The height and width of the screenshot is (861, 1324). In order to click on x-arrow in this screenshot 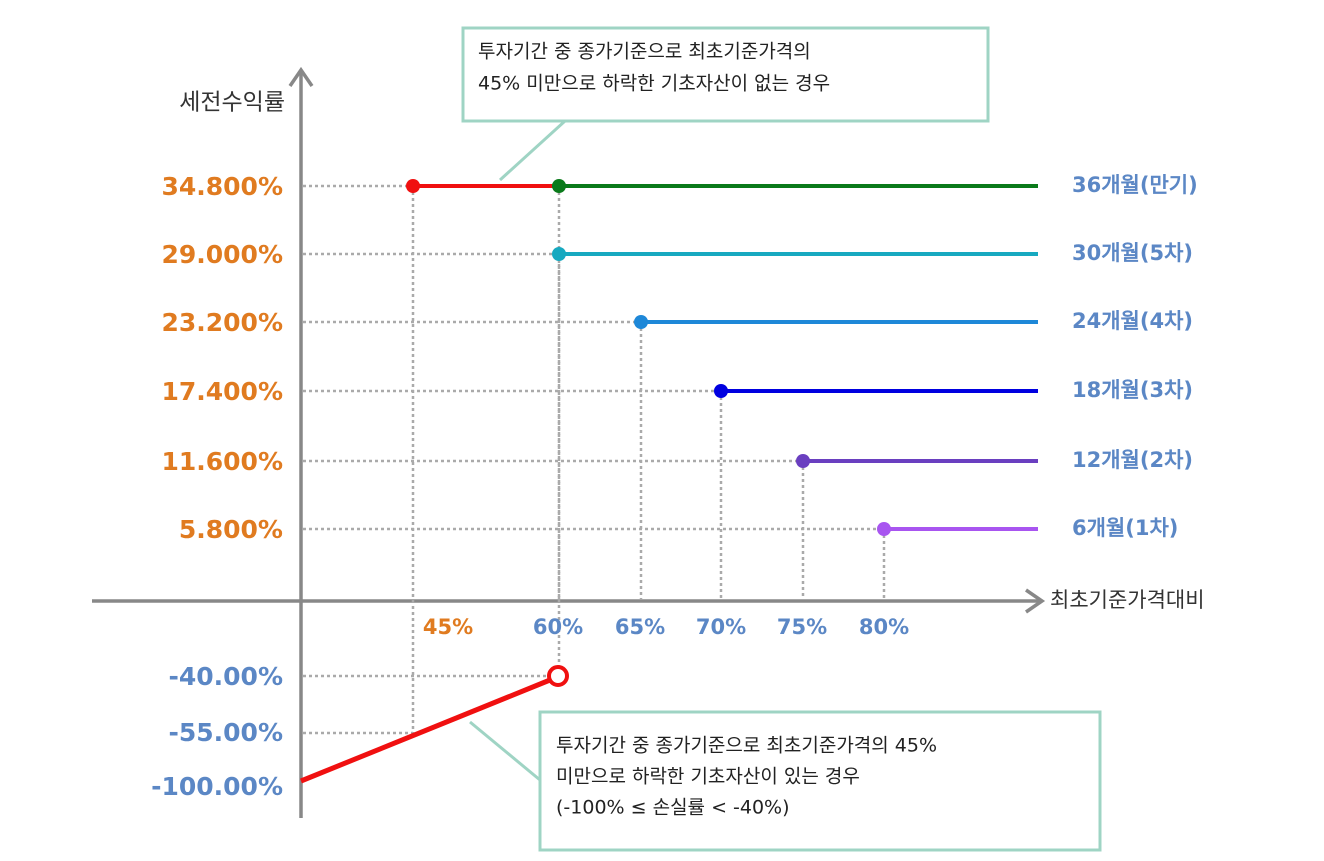, I will do `click(1035, 601)`.